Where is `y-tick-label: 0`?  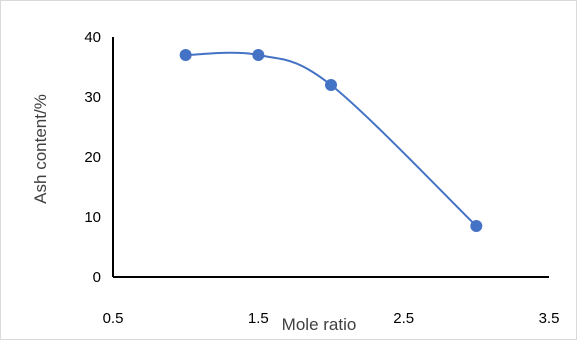 y-tick-label: 0 is located at coordinates (97, 277).